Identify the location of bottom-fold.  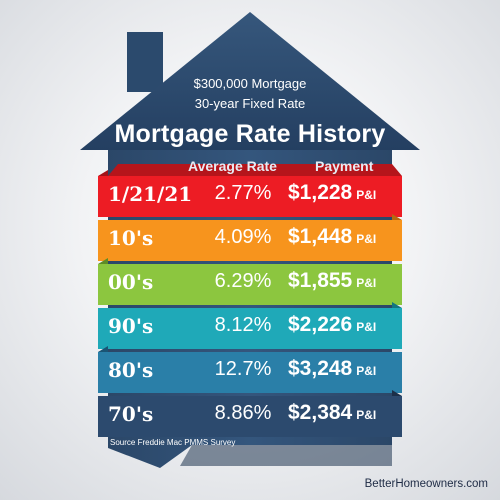
(286, 455).